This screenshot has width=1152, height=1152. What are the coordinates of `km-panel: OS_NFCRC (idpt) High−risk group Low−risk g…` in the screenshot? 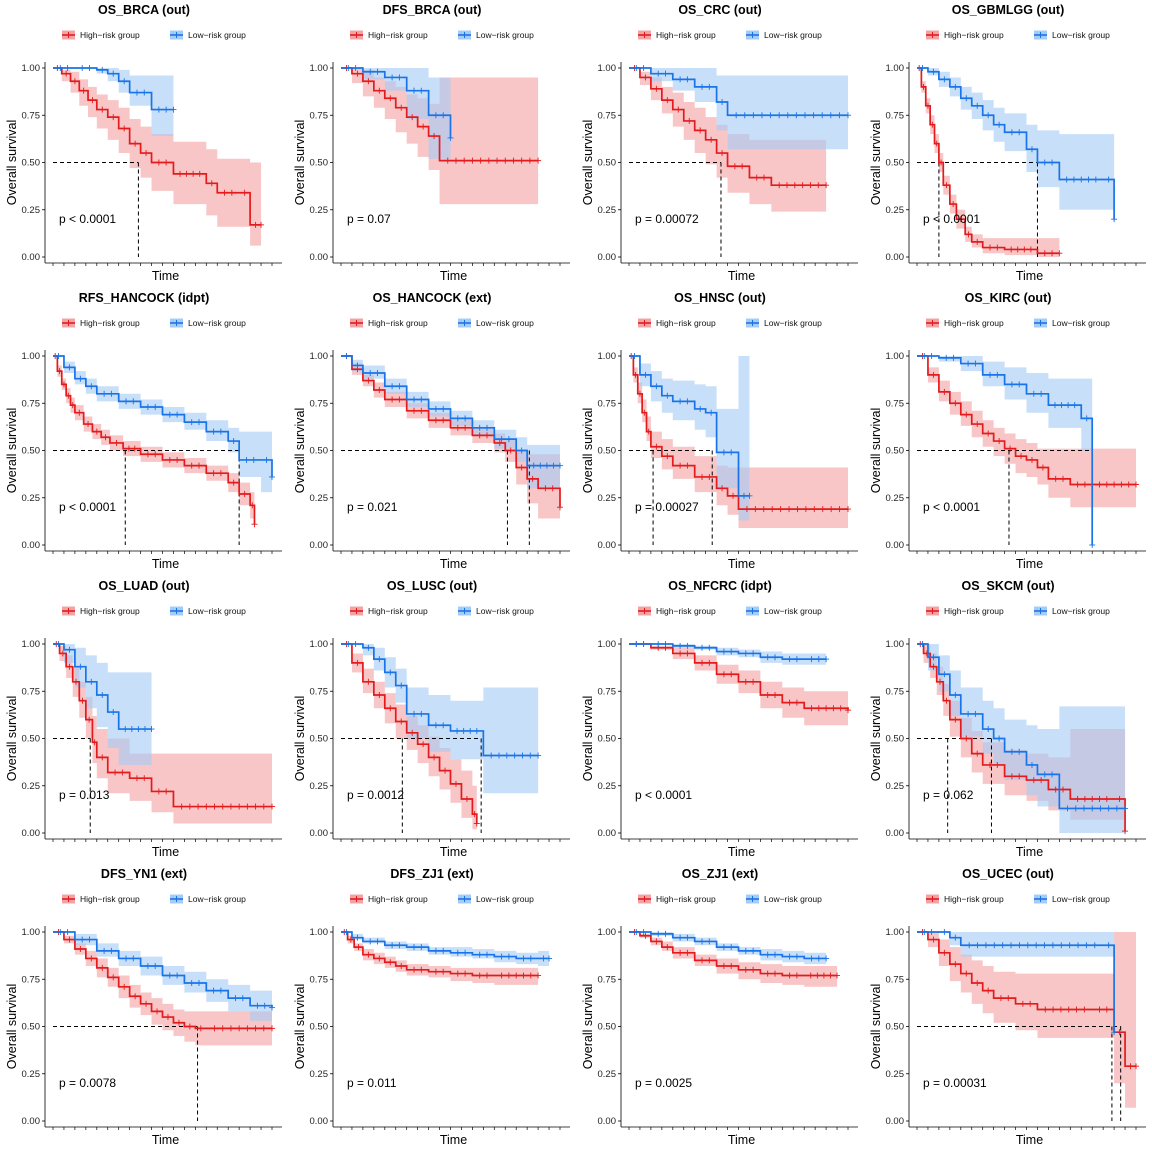 It's located at (720, 720).